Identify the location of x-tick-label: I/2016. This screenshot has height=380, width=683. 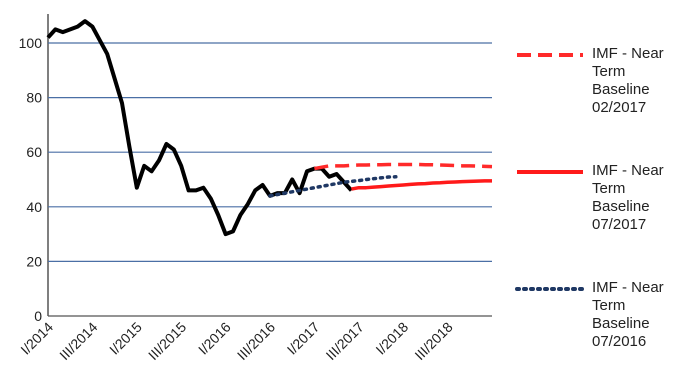
(214, 338).